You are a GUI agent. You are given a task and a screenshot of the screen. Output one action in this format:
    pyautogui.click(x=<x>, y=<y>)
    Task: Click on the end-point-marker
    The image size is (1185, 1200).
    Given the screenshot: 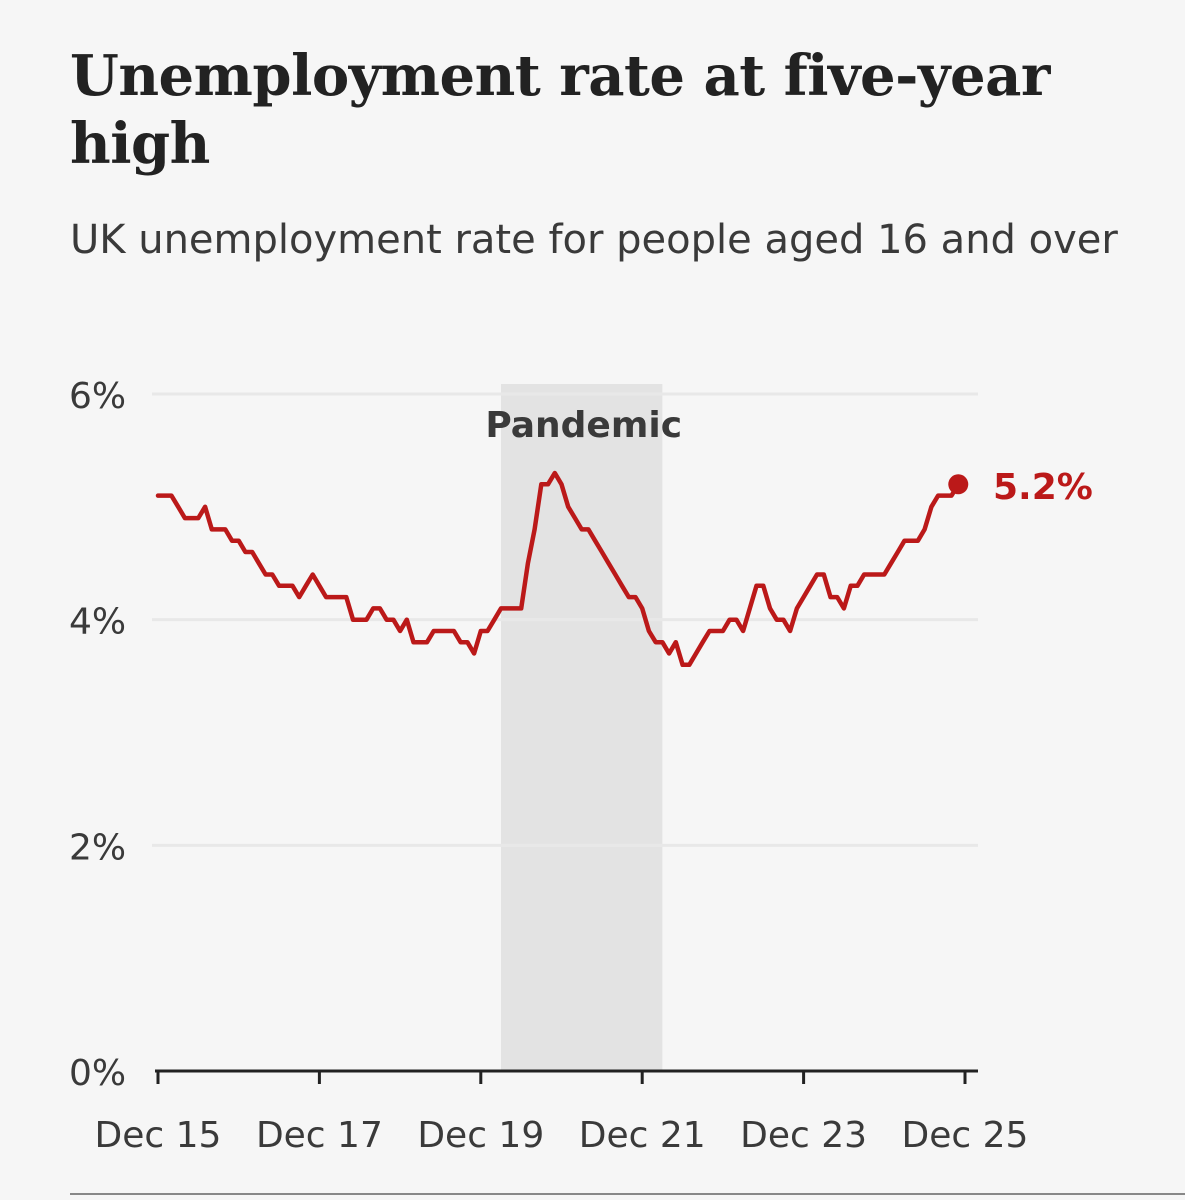 What is the action you would take?
    pyautogui.click(x=958, y=484)
    